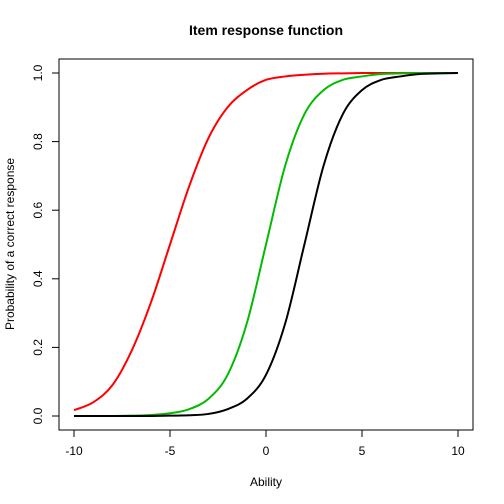  What do you see at coordinates (266, 451) in the screenshot?
I see `x-tick-label: 0` at bounding box center [266, 451].